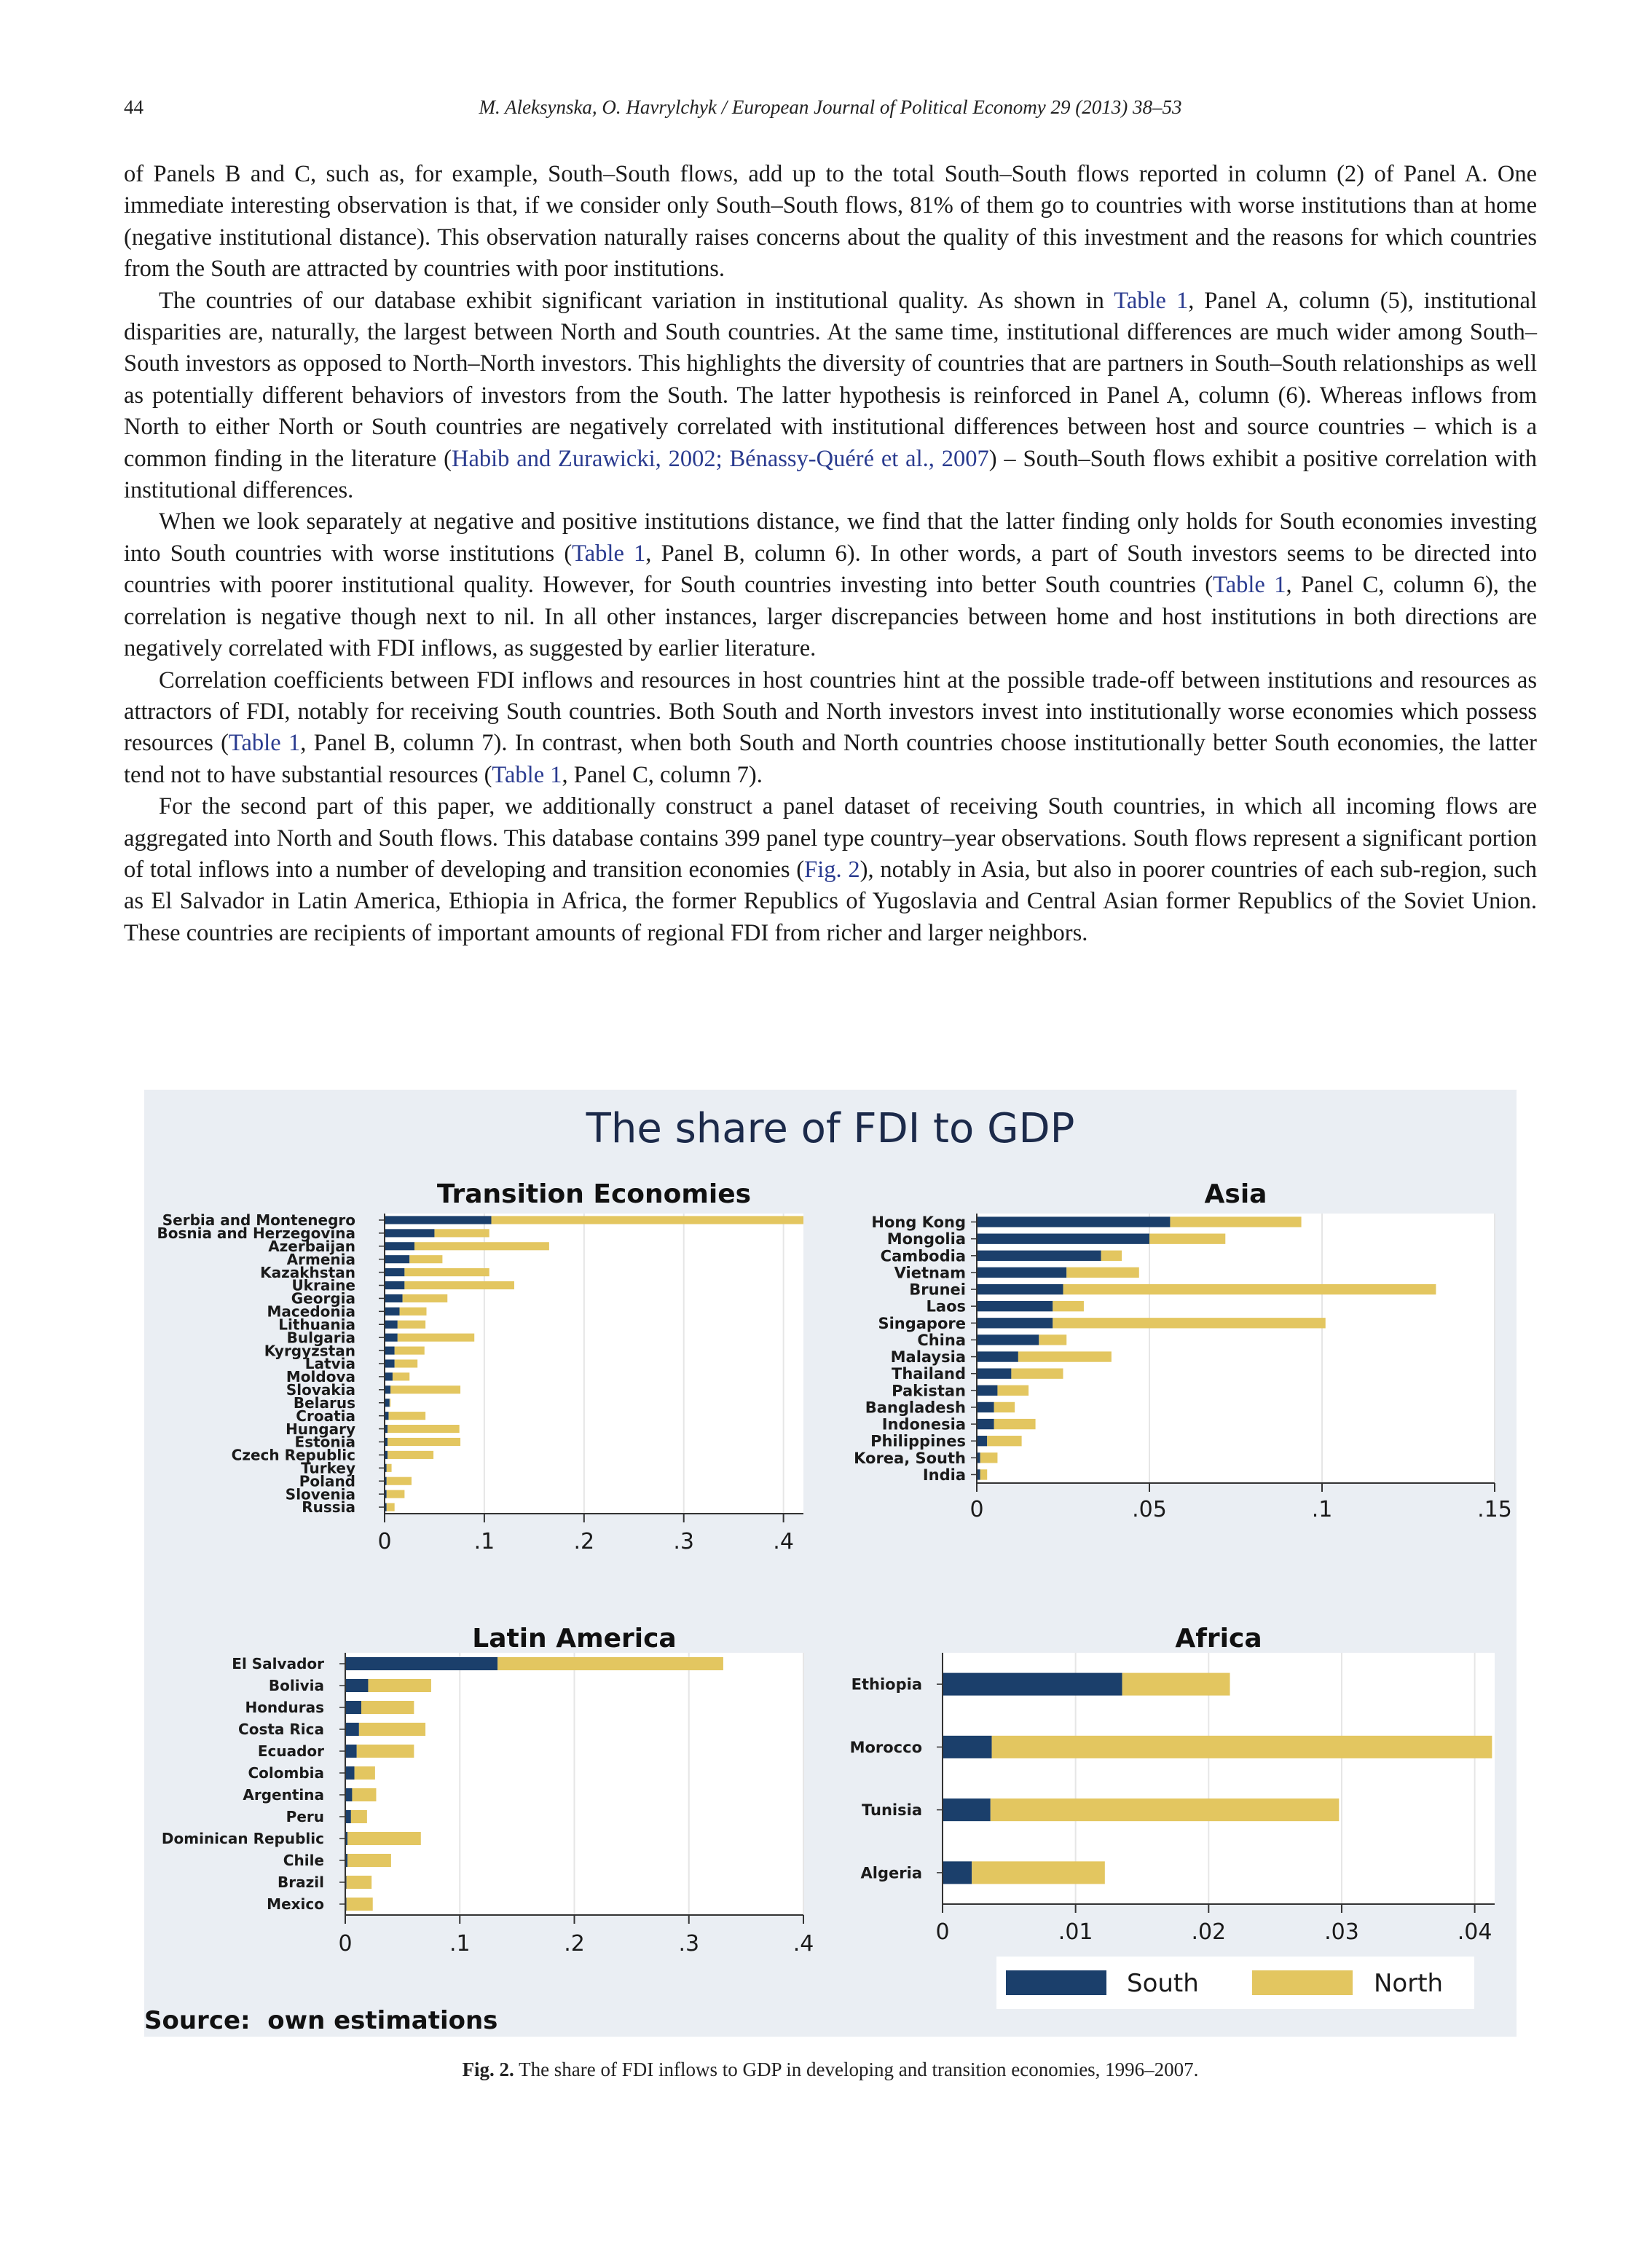 This screenshot has height=2253, width=1652. What do you see at coordinates (311, 1312) in the screenshot?
I see `category-label: Macedonia` at bounding box center [311, 1312].